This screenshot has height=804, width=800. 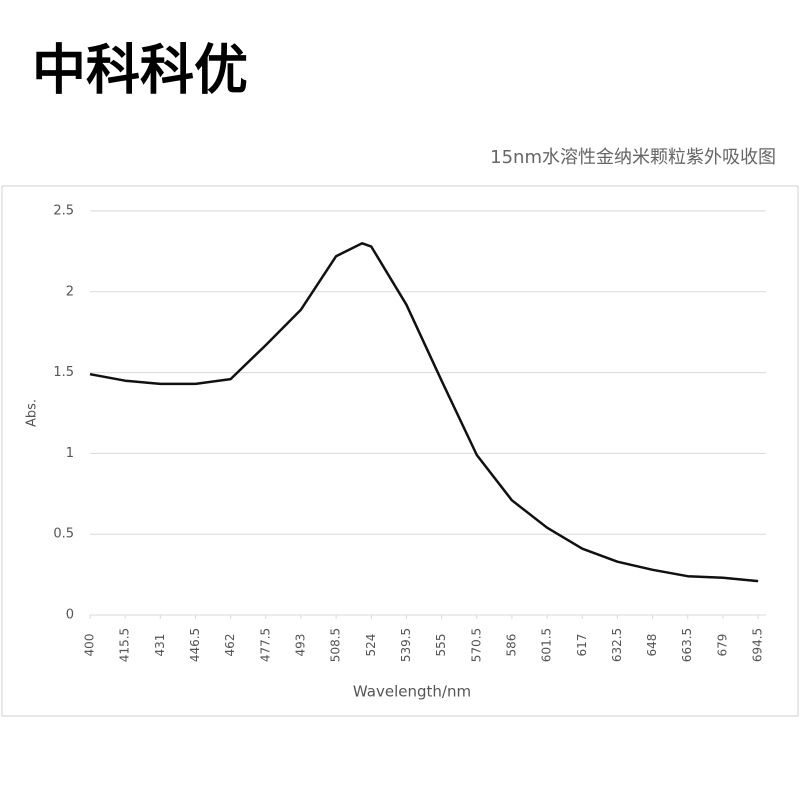 What do you see at coordinates (140, 70) in the screenshot?
I see `brand: 中科科优` at bounding box center [140, 70].